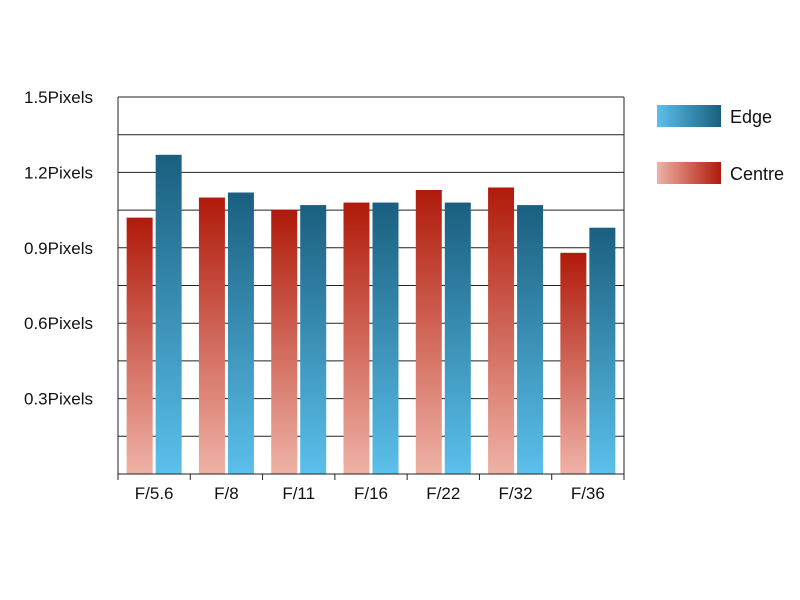  I want to click on bar-edge-f32, so click(530, 339).